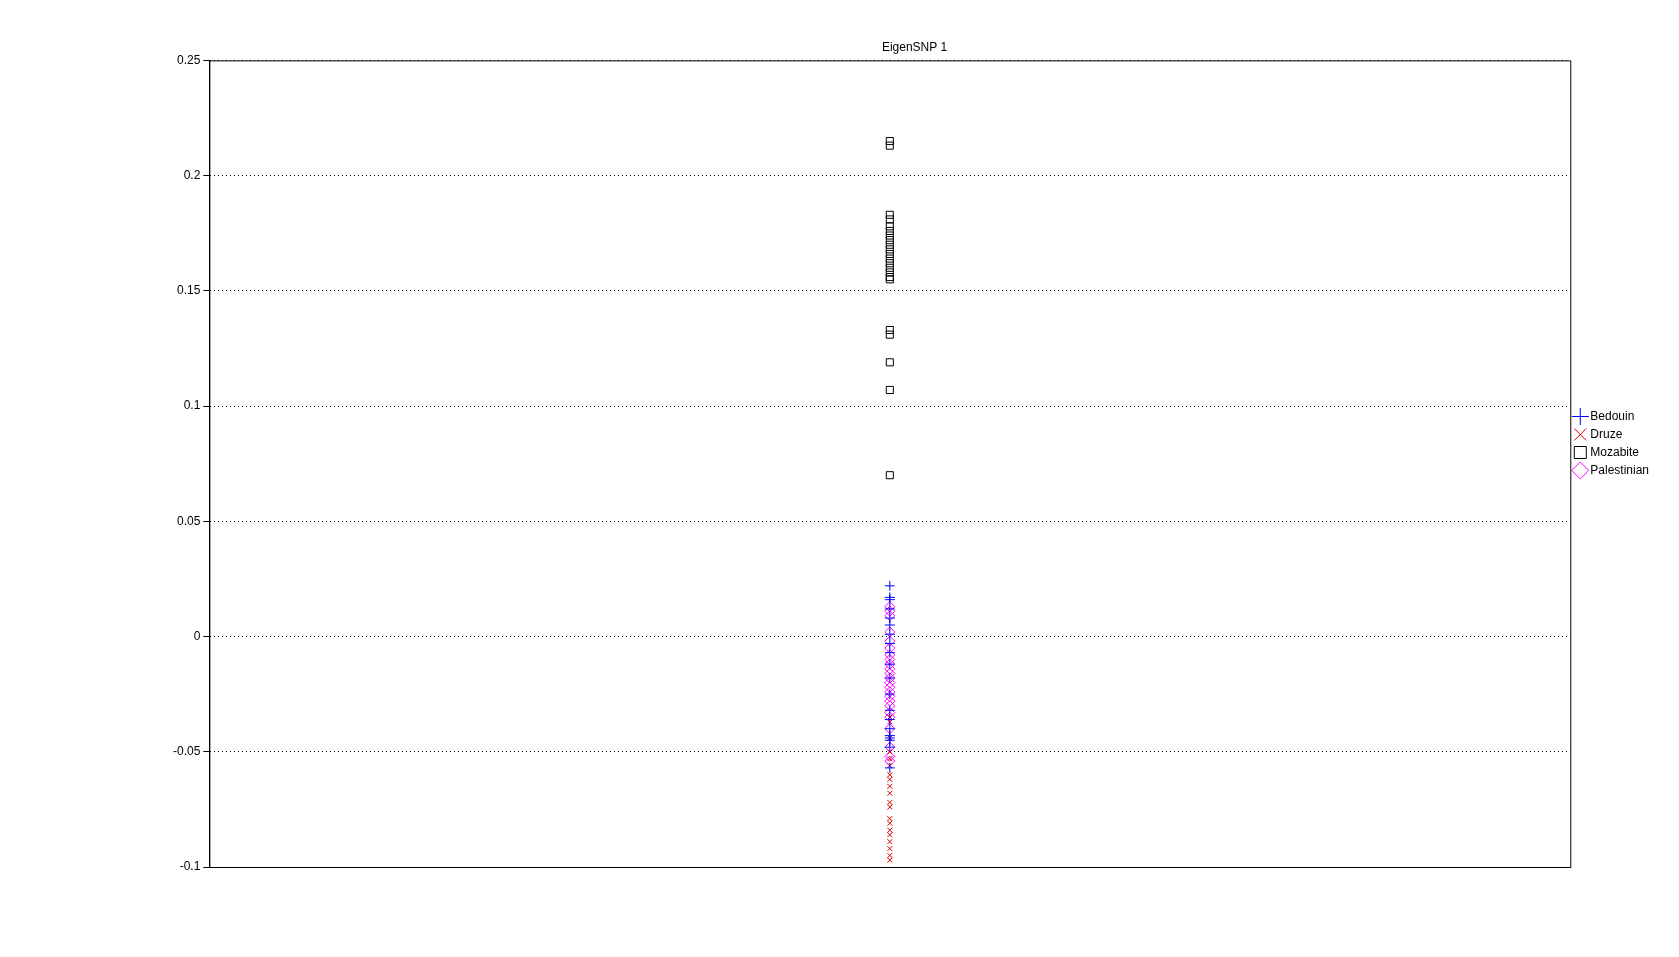 The height and width of the screenshot is (957, 1679). I want to click on legend-label: Mozabite, so click(1615, 451).